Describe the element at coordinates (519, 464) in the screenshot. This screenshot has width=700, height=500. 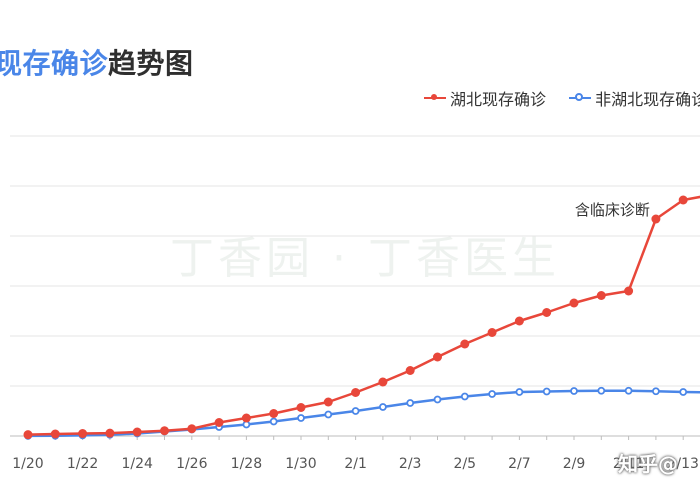
I see `x-tick-label: 2/7` at that location.